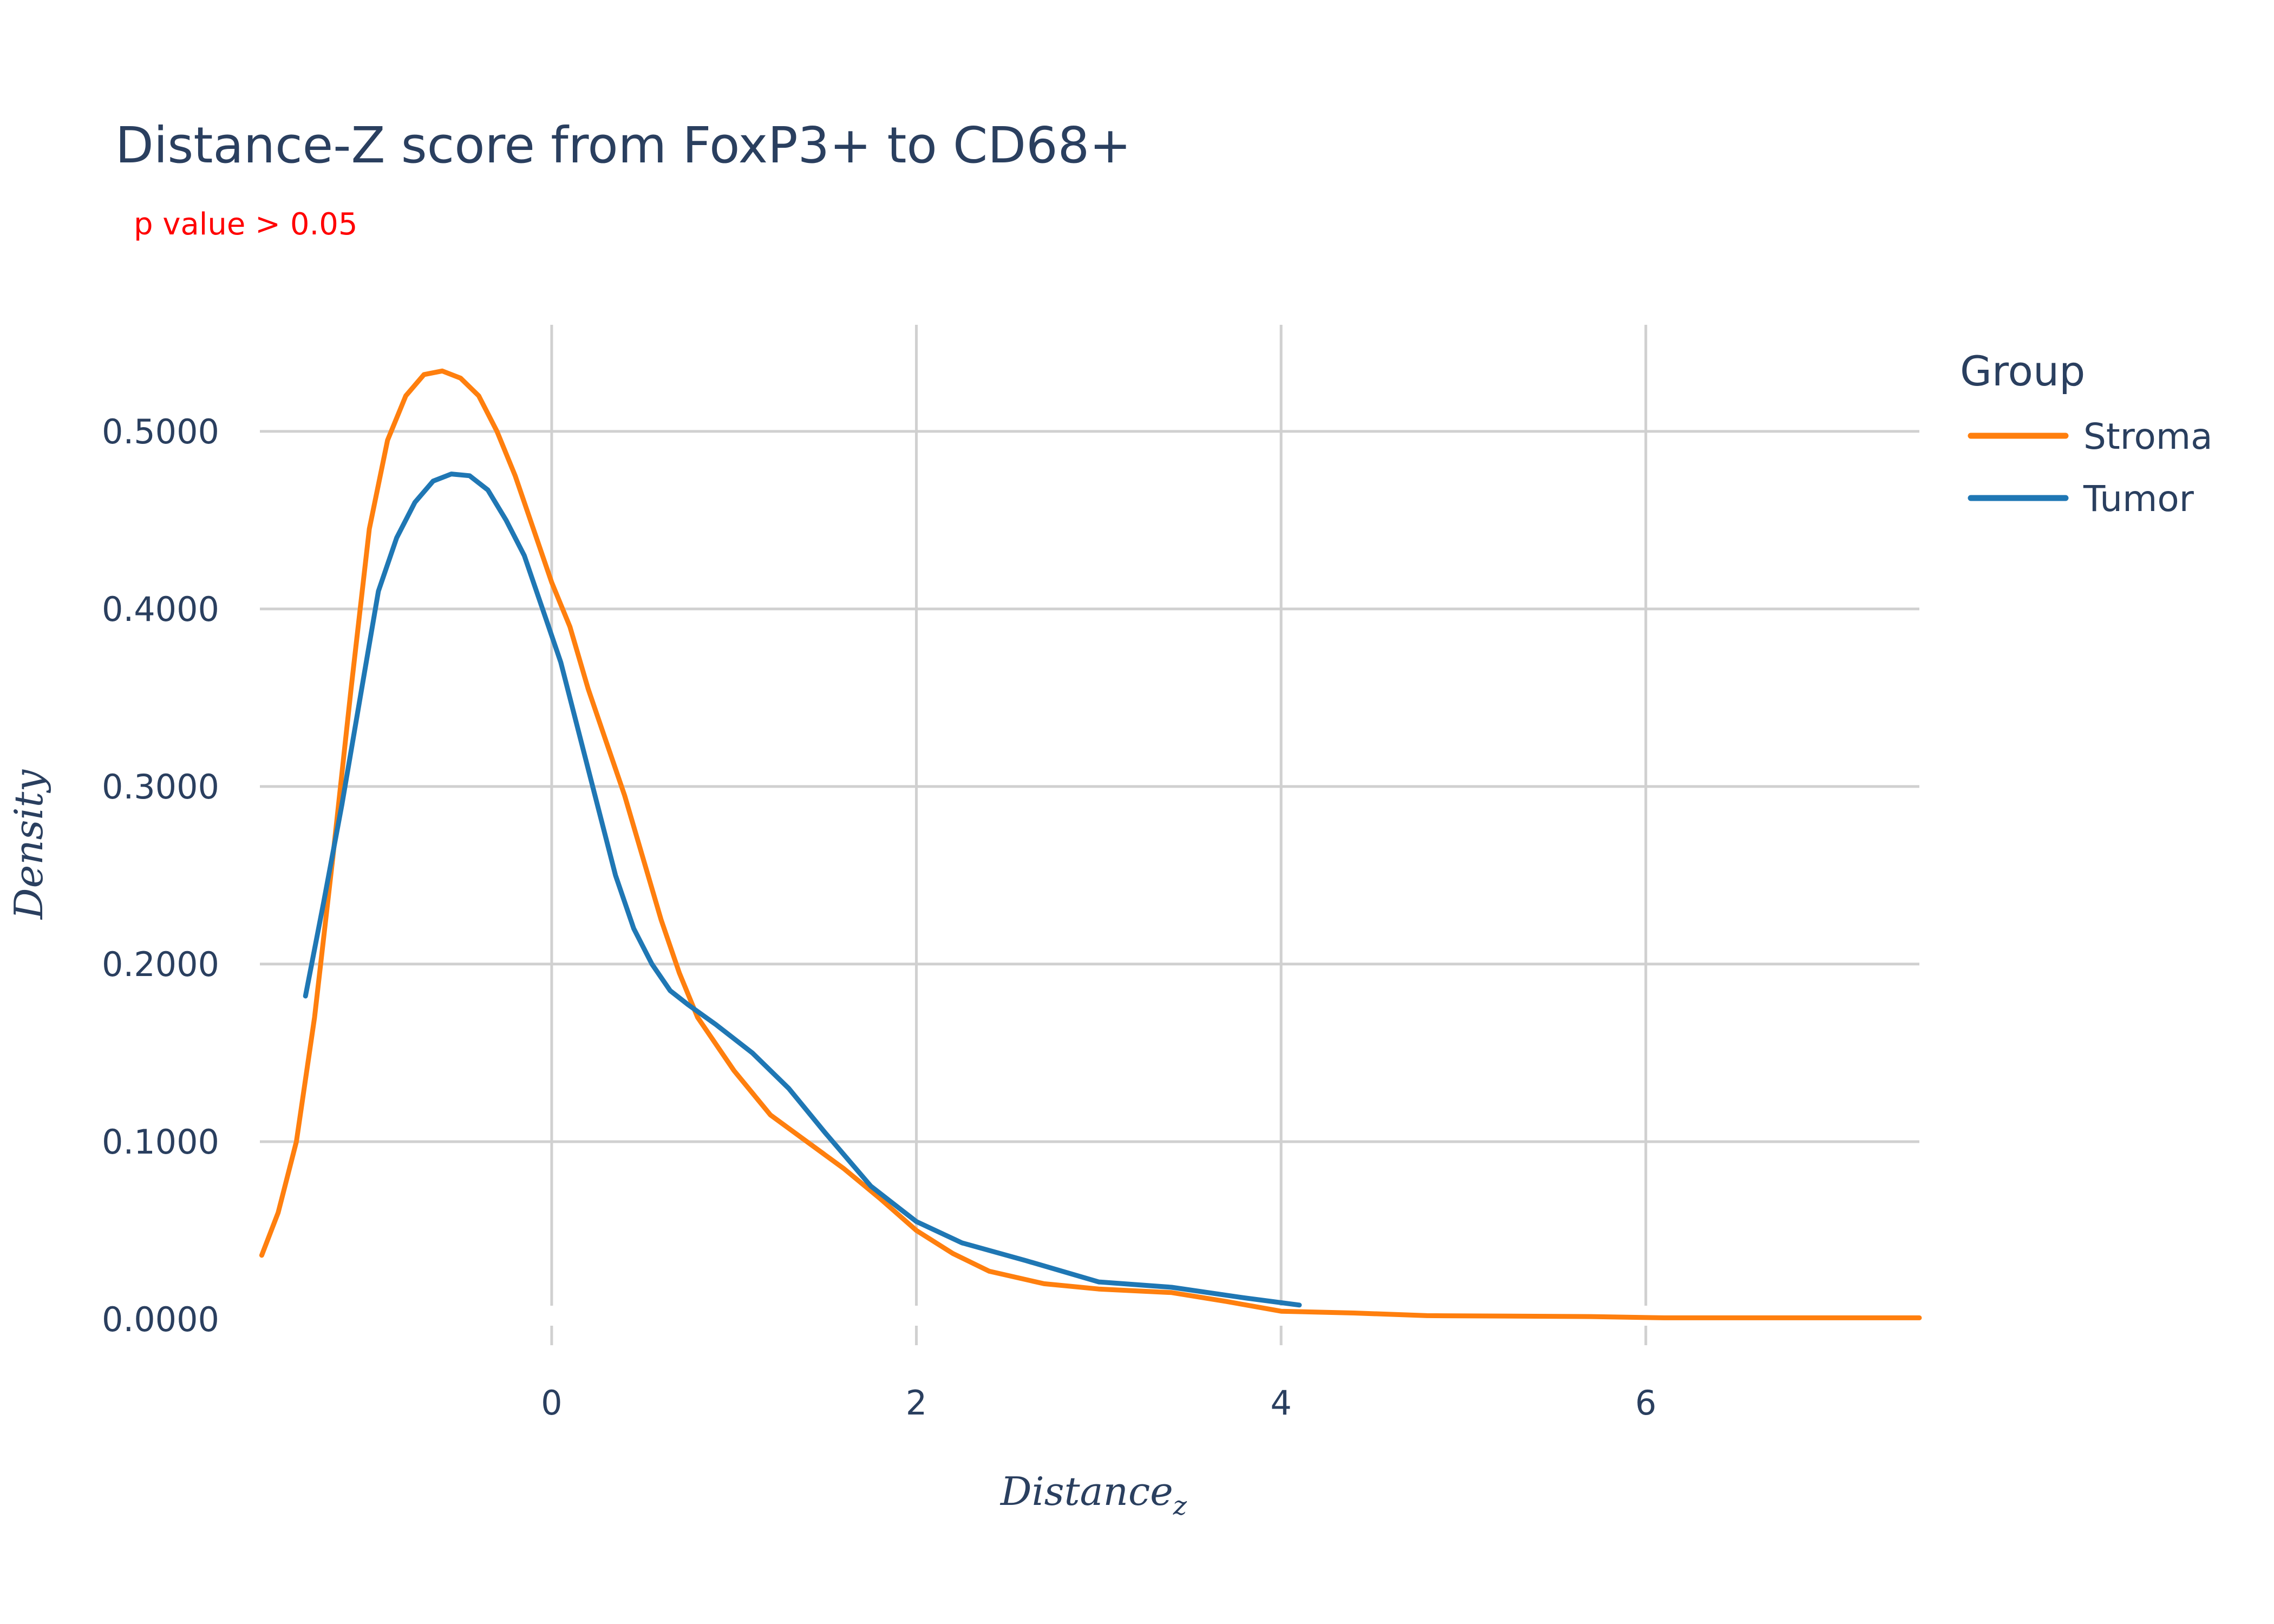 This screenshot has height=1624, width=2274. Describe the element at coordinates (1646, 1403) in the screenshot. I see `x-tick-label: 6` at that location.